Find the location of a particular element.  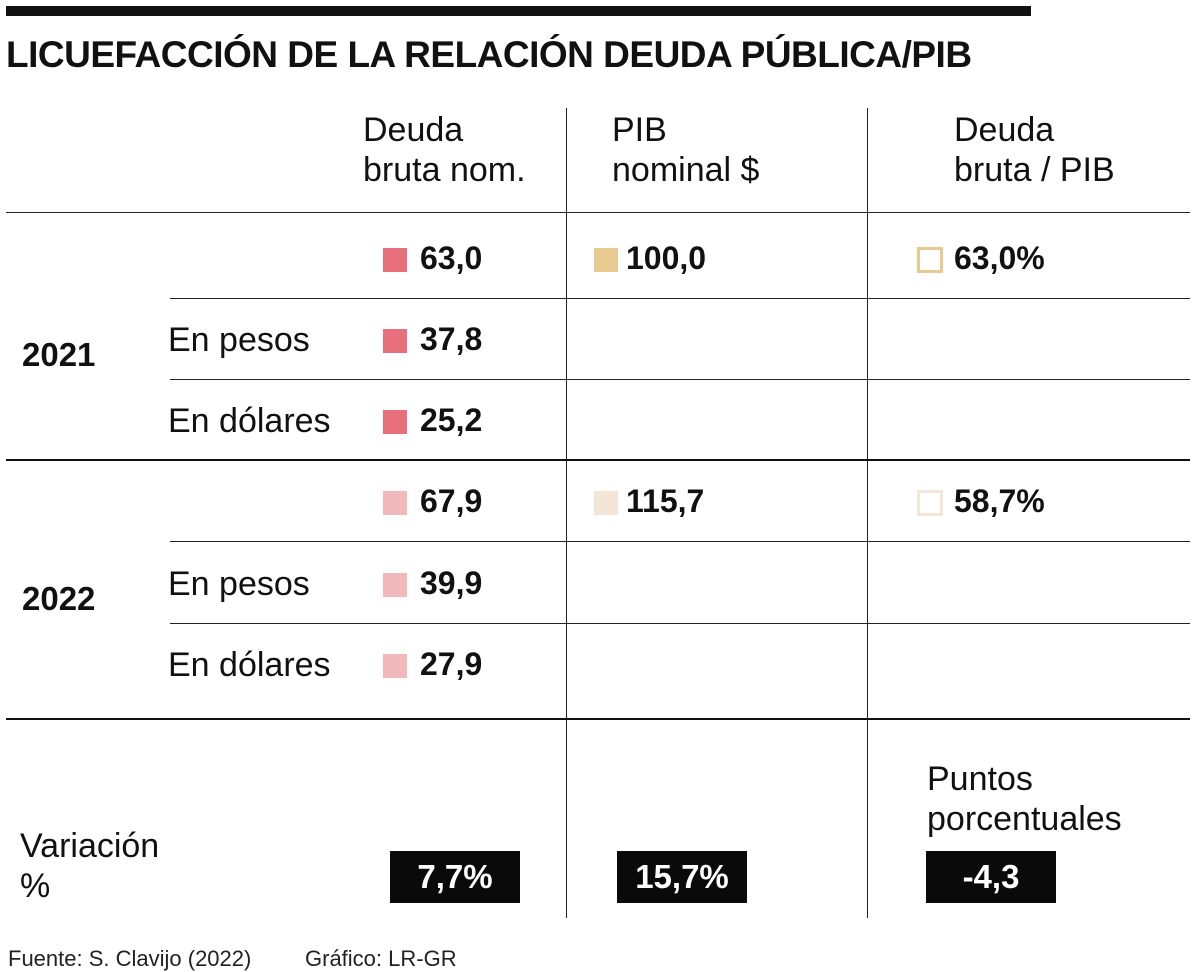

pib-2022-swatch is located at coordinates (606, 503).